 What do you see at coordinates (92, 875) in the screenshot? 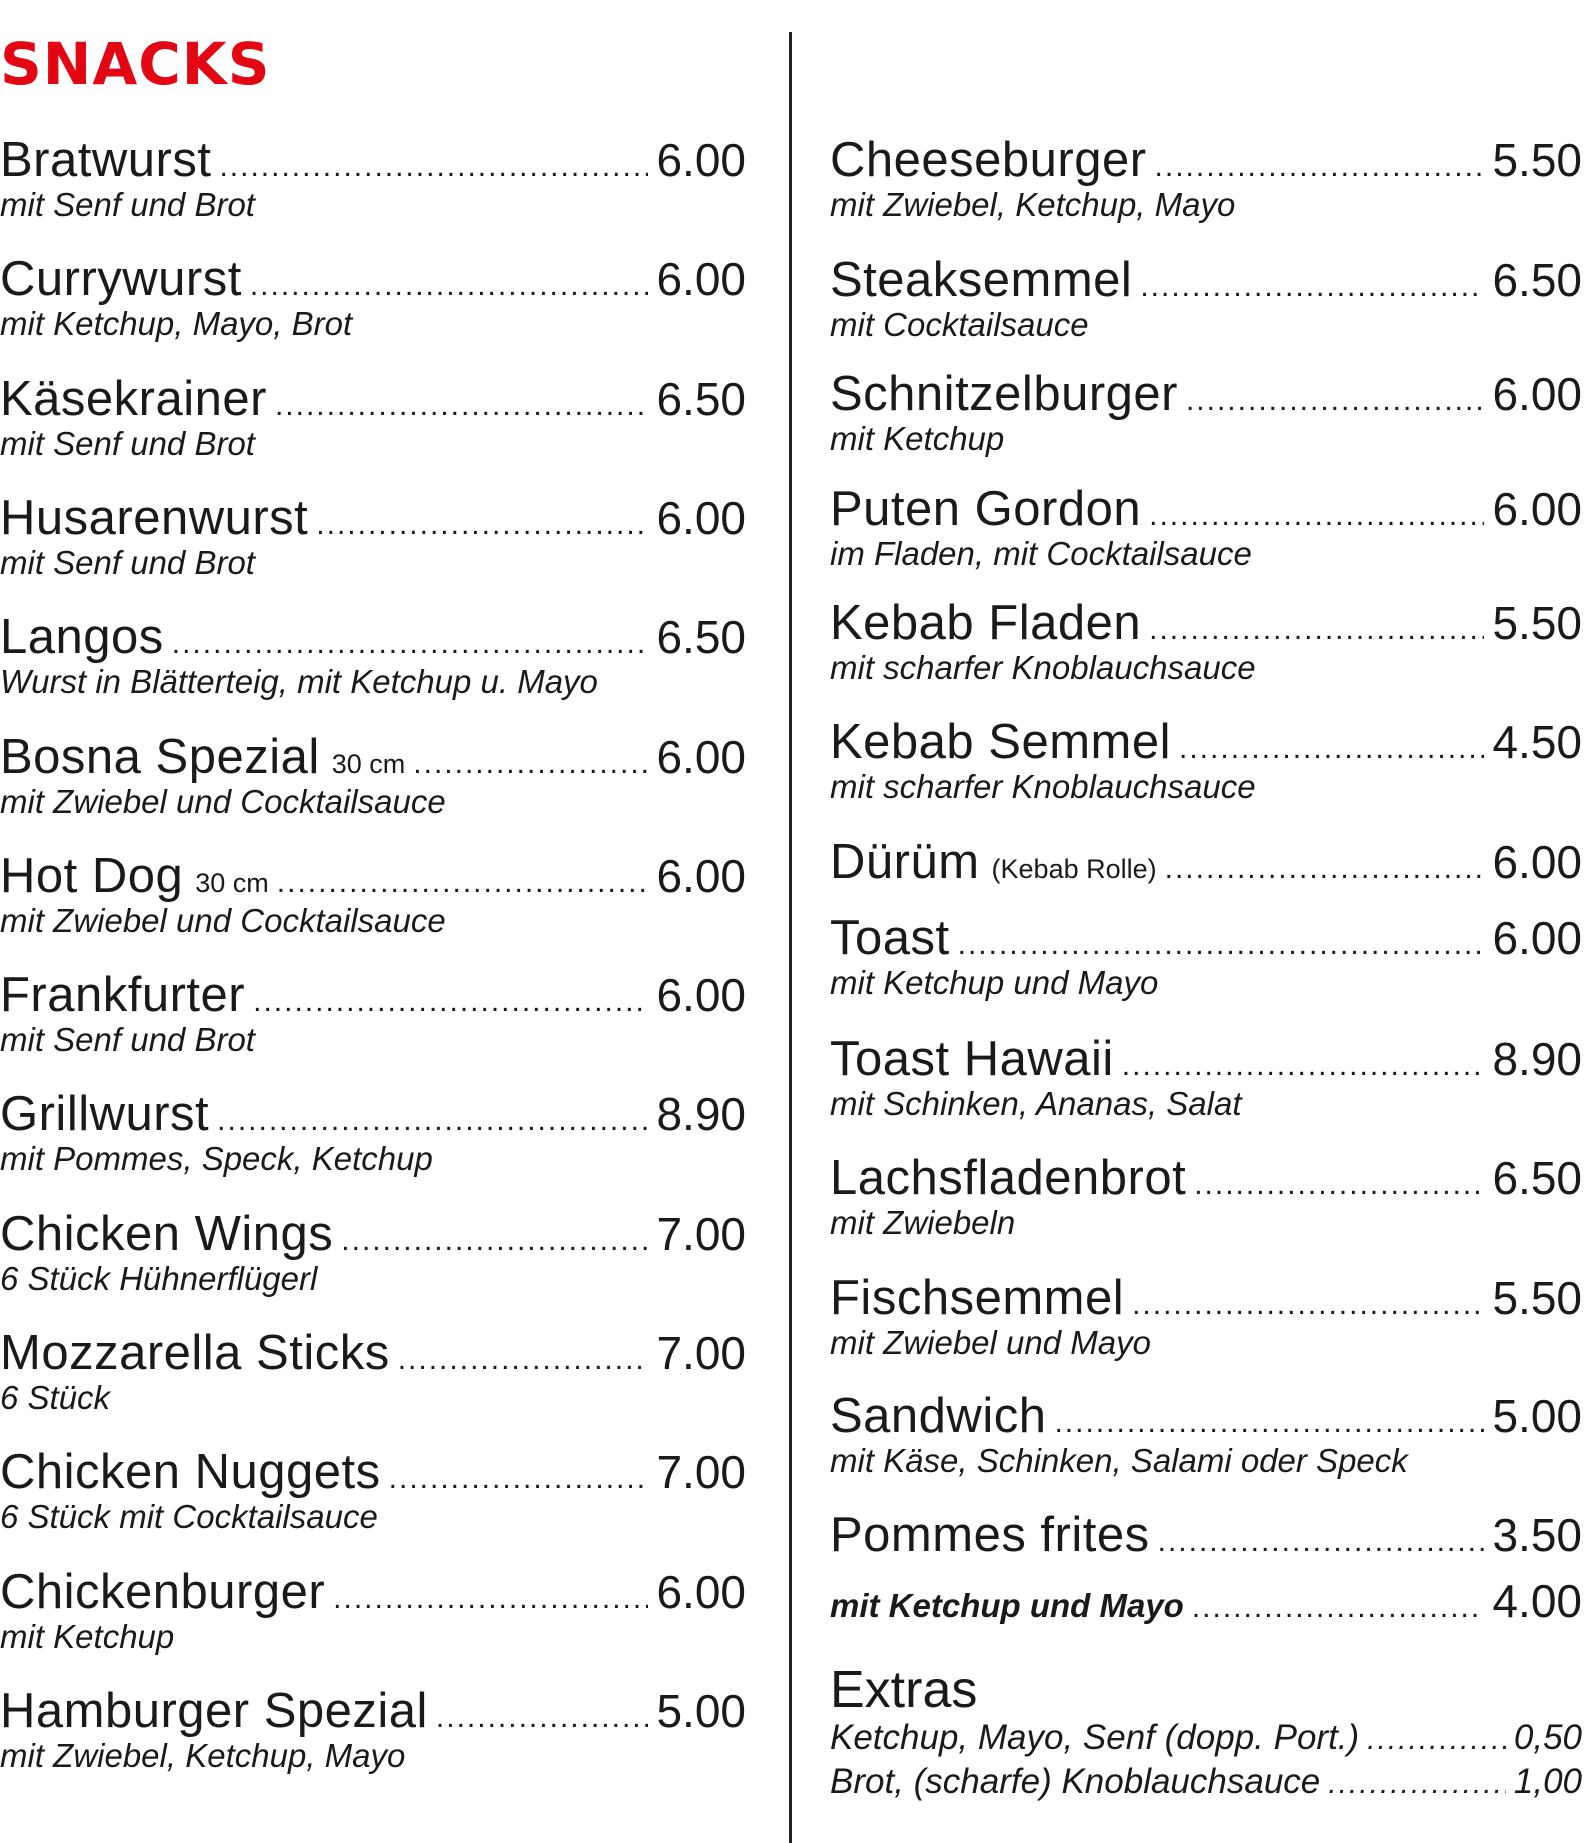
I see `item-name: Hot Dog` at bounding box center [92, 875].